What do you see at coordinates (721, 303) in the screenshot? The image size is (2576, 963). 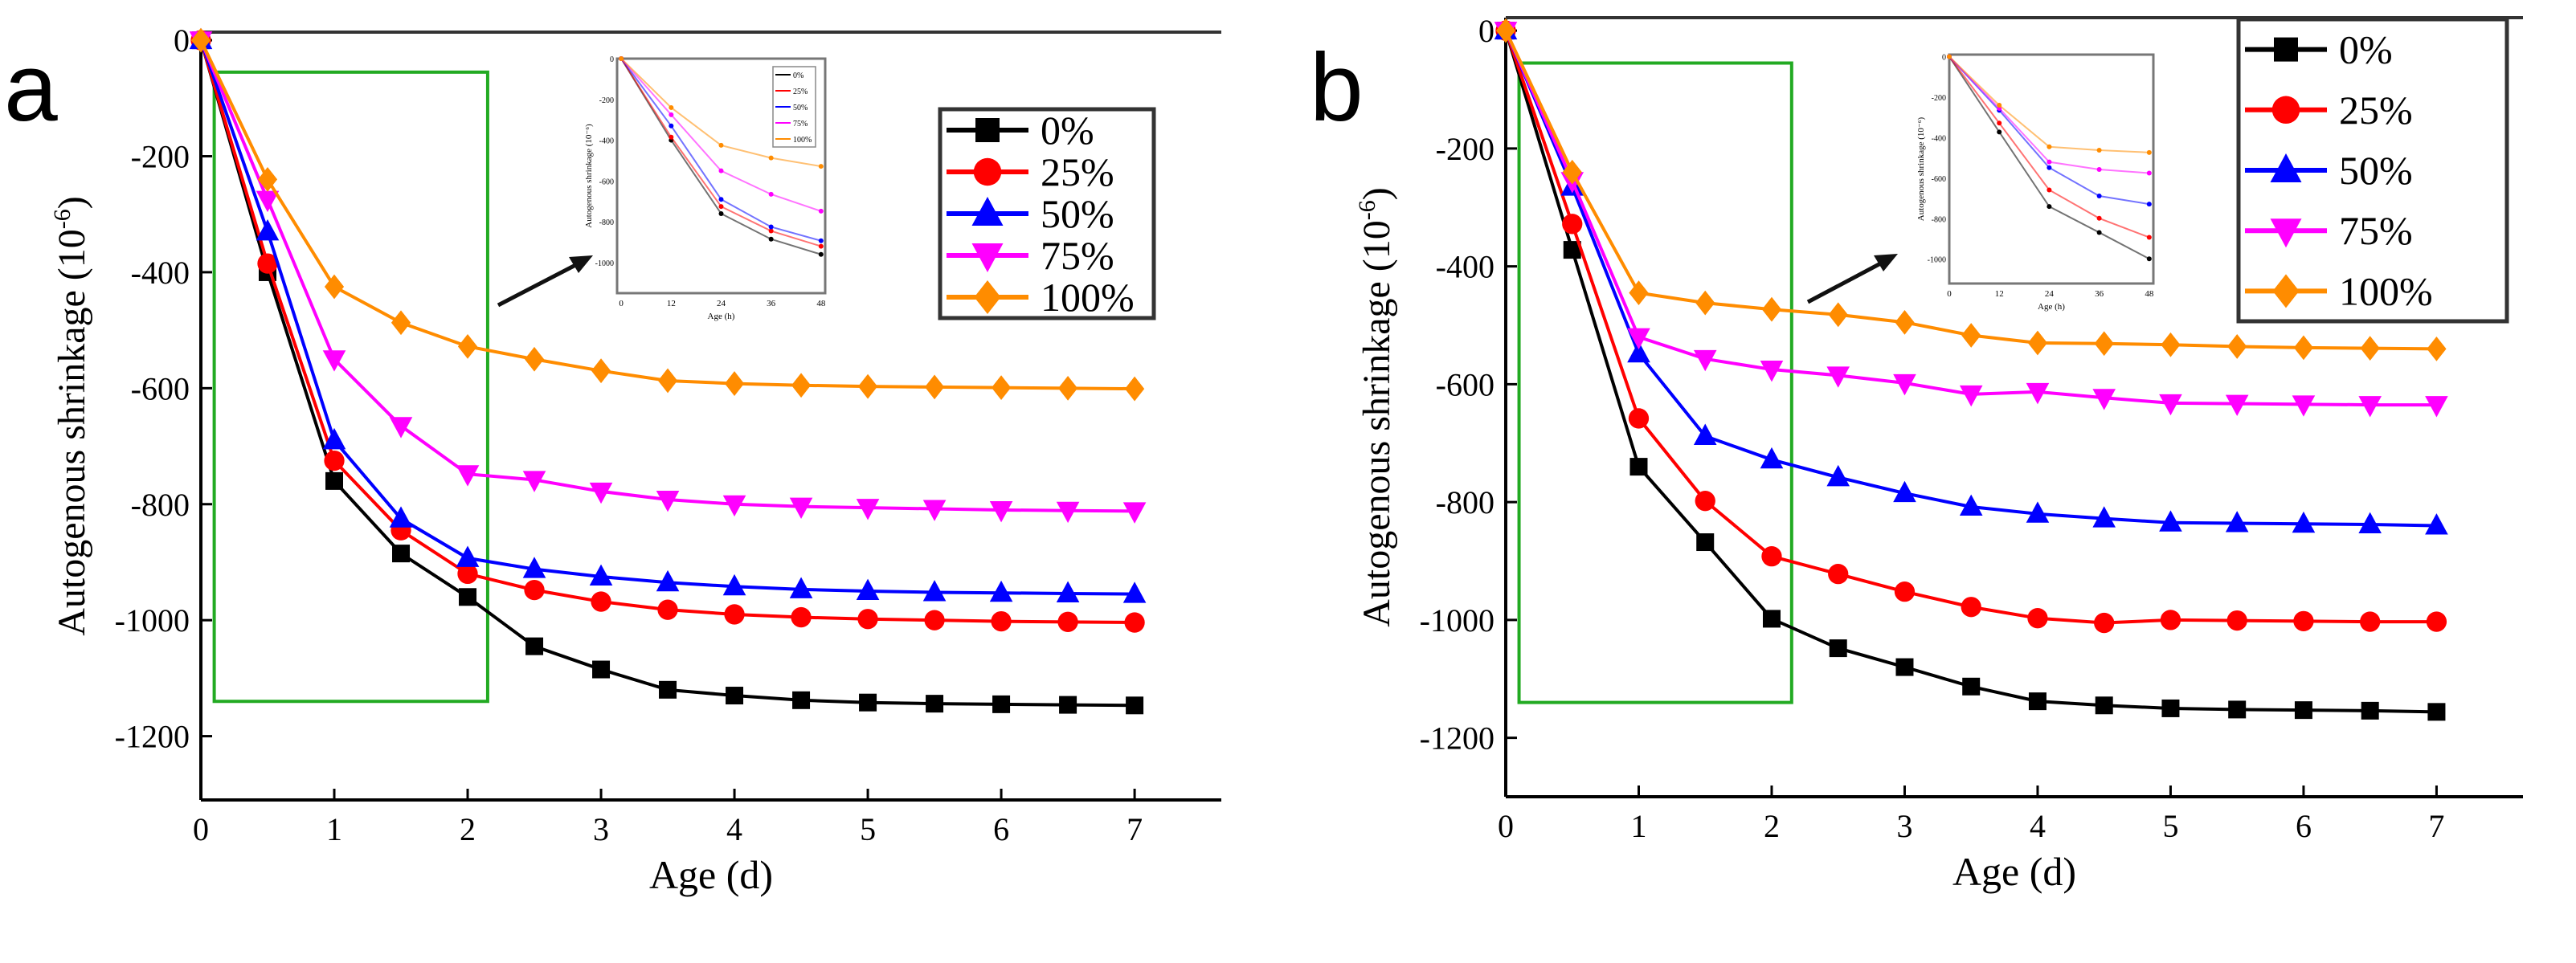 I see `inset-x-tick-label: 24` at bounding box center [721, 303].